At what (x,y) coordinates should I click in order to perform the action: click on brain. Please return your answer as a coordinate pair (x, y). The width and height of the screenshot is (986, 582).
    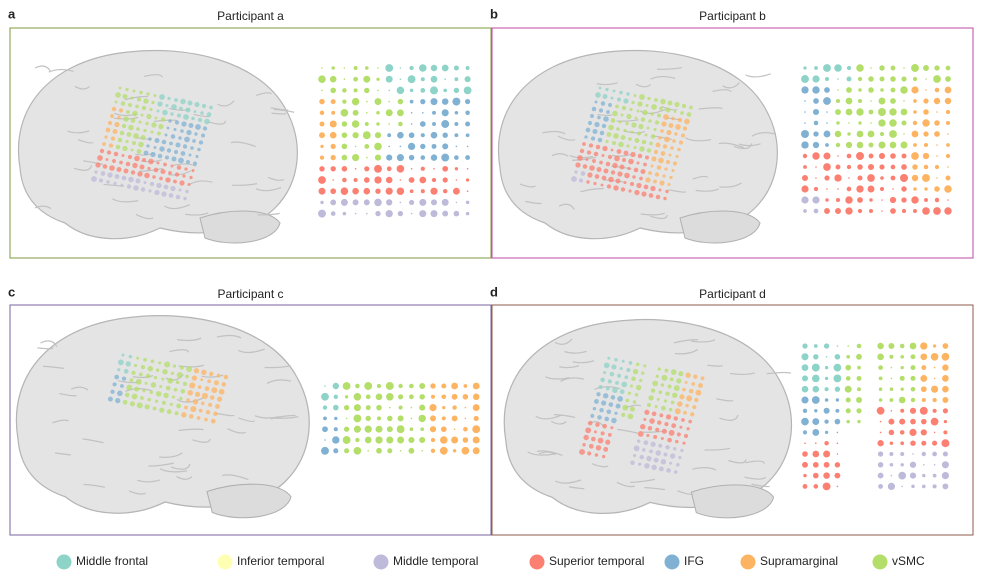
    Looking at the image, I should click on (162, 417).